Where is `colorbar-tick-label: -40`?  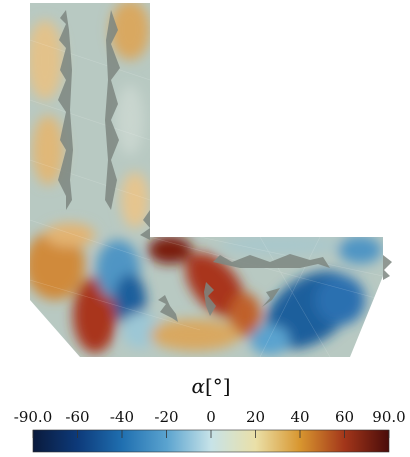 colorbar-tick-label: -40 is located at coordinates (122, 417).